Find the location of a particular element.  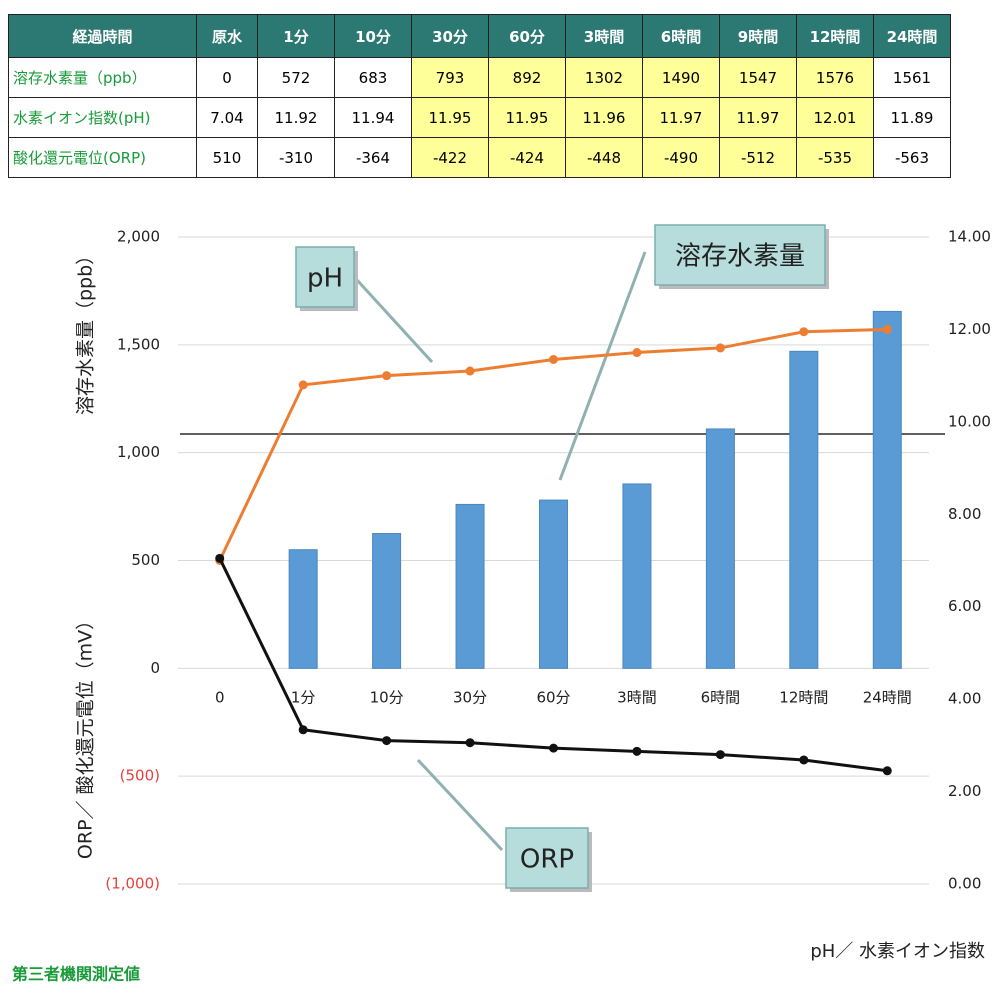

cell: -424 is located at coordinates (527, 157).